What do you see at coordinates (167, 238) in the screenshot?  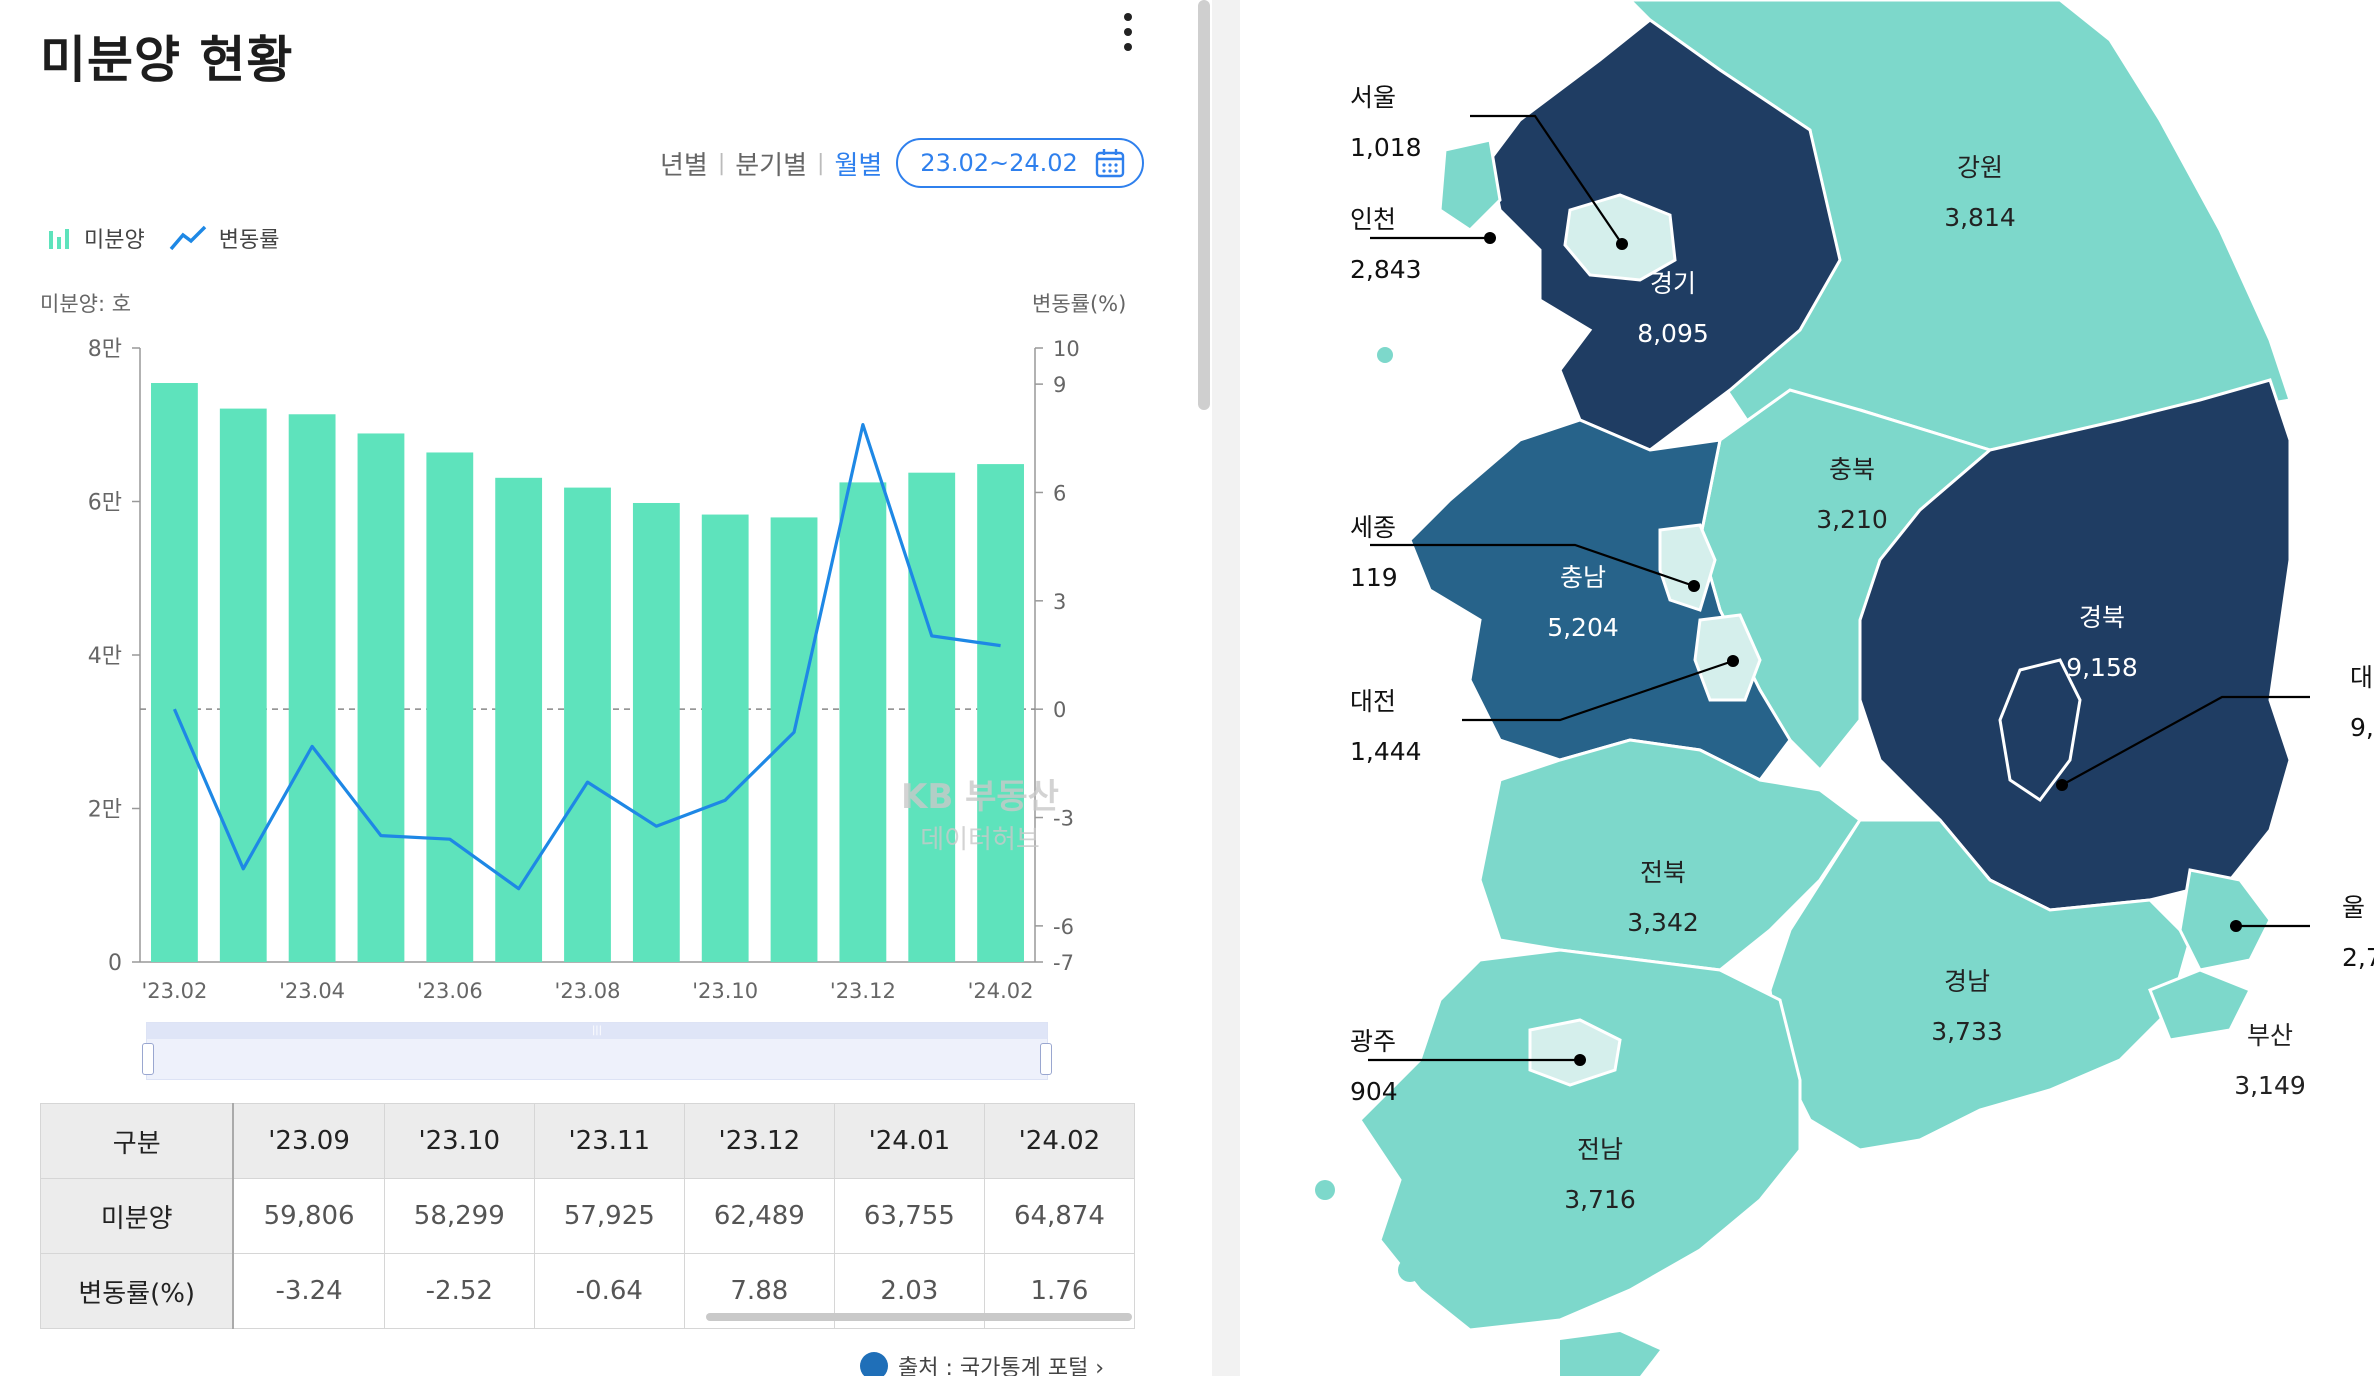 I see `chart-legend: 미분양 변동률` at bounding box center [167, 238].